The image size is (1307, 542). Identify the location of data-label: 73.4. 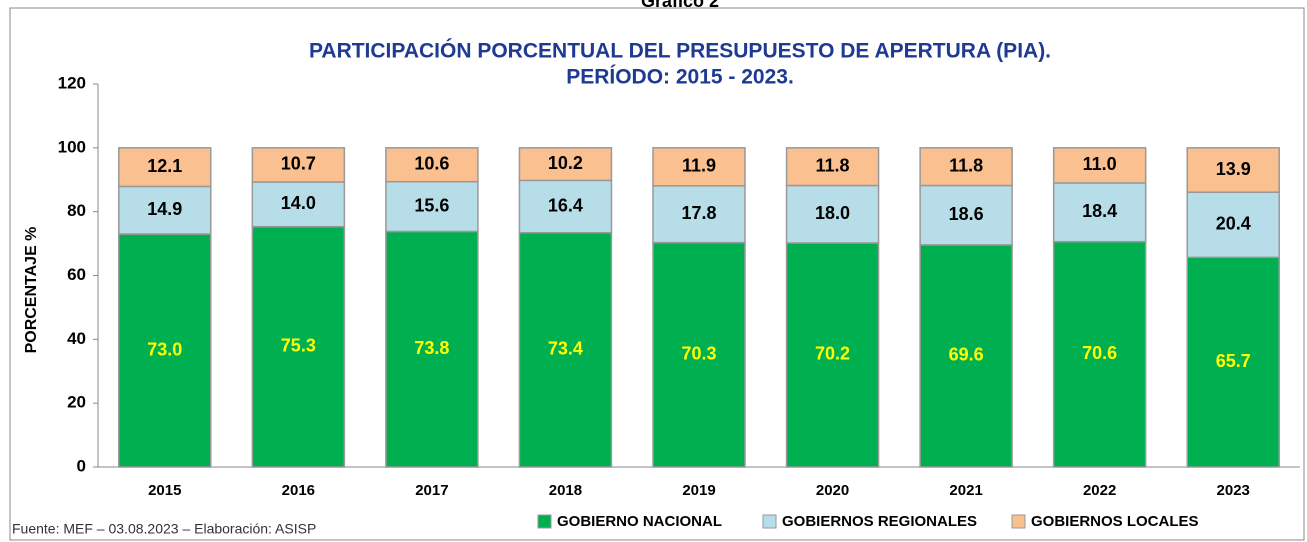
(565, 349).